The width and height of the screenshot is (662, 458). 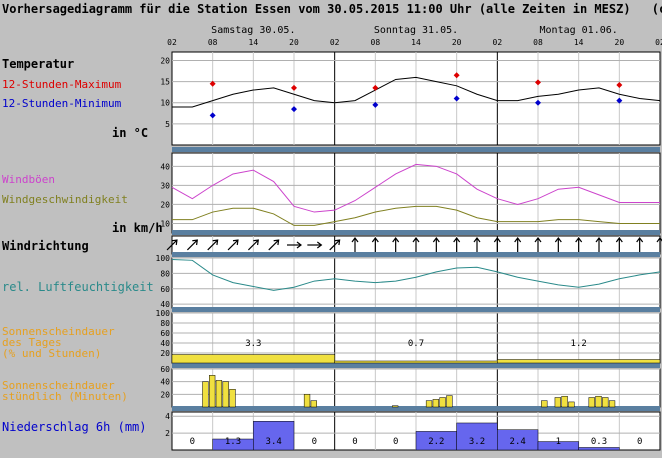 What do you see at coordinates (167, 124) in the screenshot?
I see `y-tick-label: 5` at bounding box center [167, 124].